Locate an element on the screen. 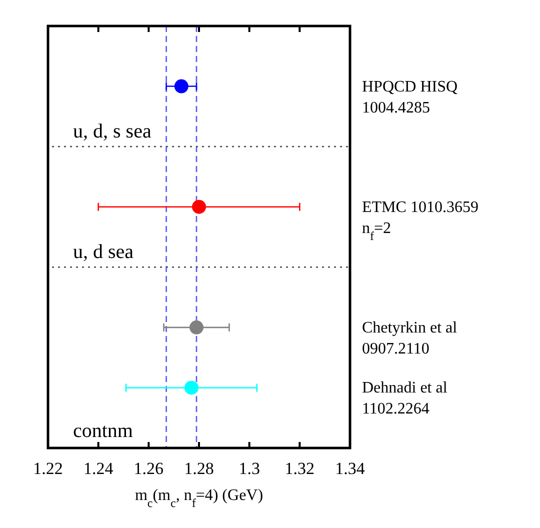  x-tick-label: 1.22 is located at coordinates (48, 468).